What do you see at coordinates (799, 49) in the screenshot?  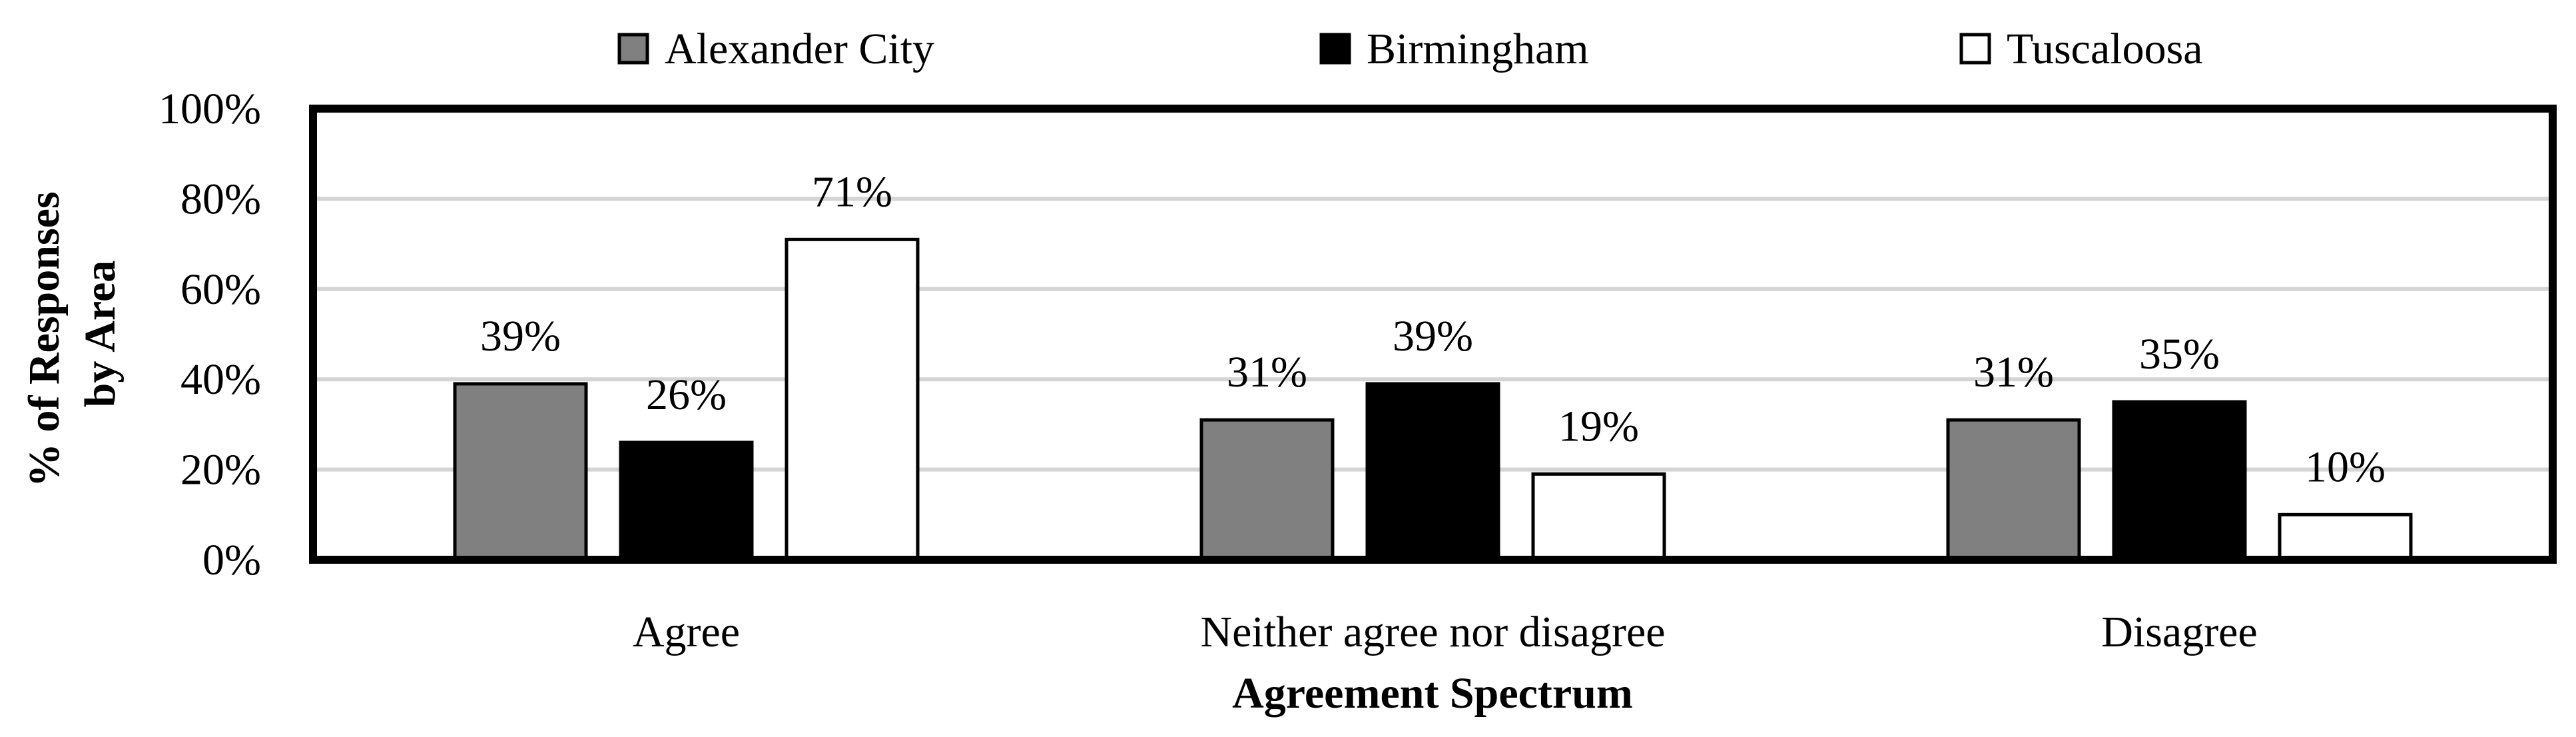 I see `legend-label: Alexander City` at bounding box center [799, 49].